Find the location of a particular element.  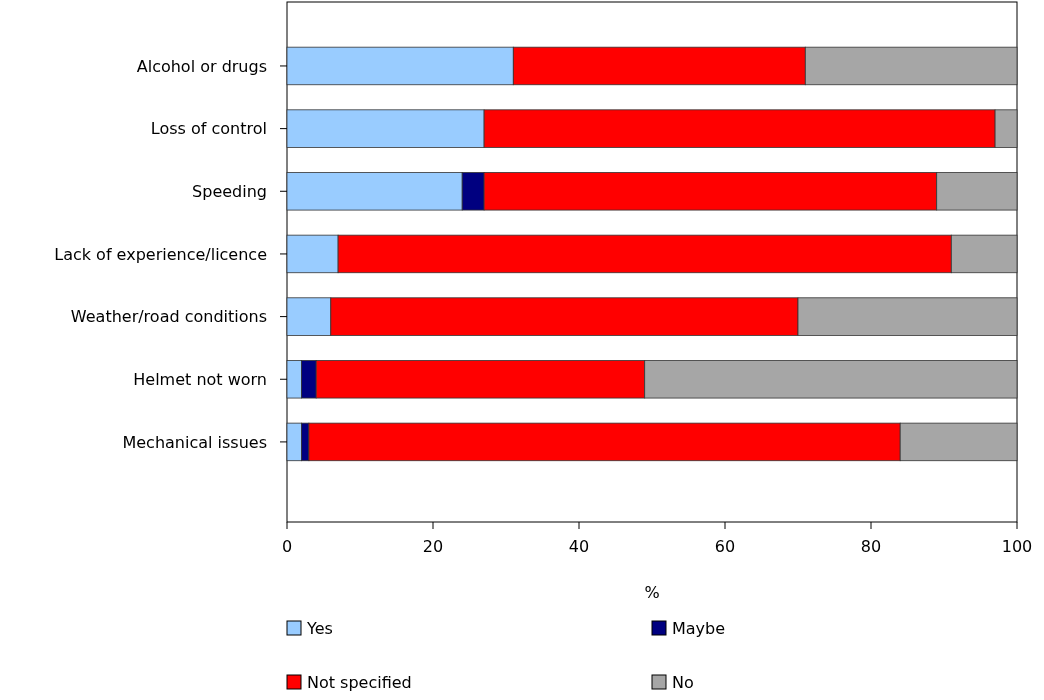

y-tick-label: Helmet not worn is located at coordinates (200, 379).